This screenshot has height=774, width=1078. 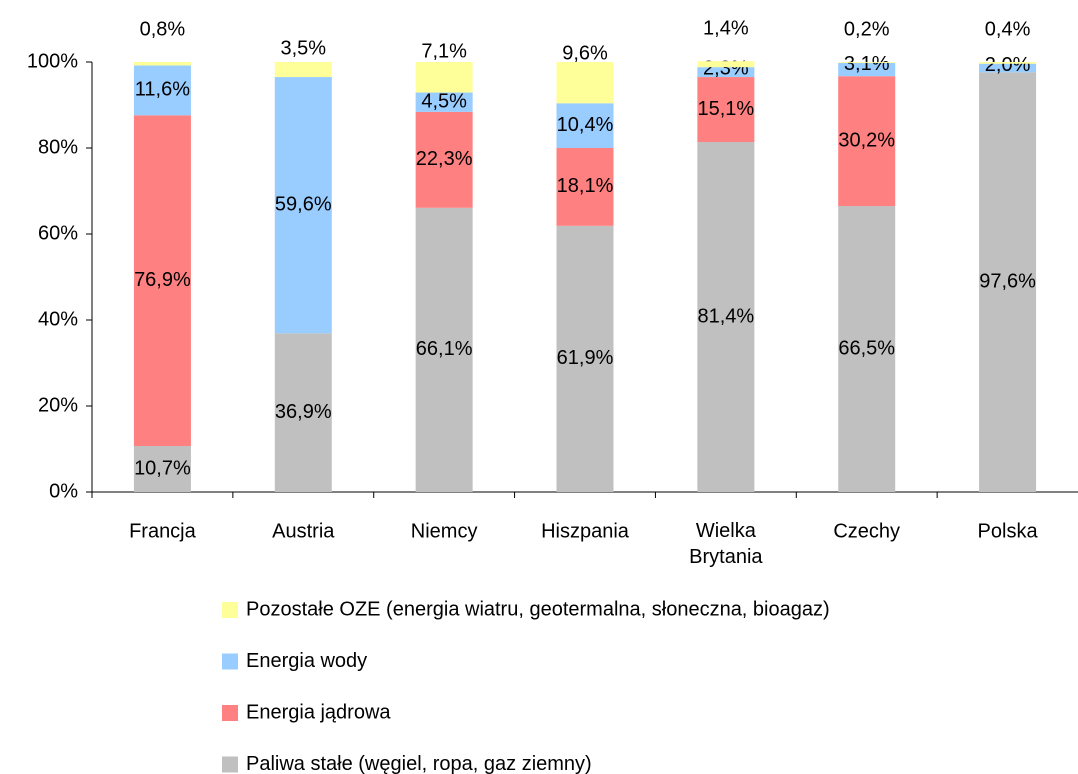 I want to click on data-label: 3,1%, so click(x=867, y=64).